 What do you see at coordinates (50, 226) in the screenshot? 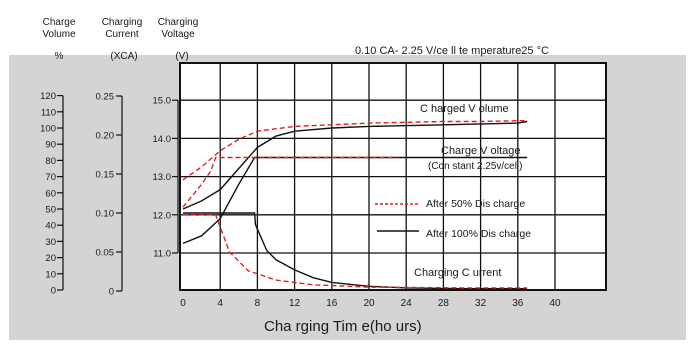
I see `axis-tick-label: 40` at bounding box center [50, 226].